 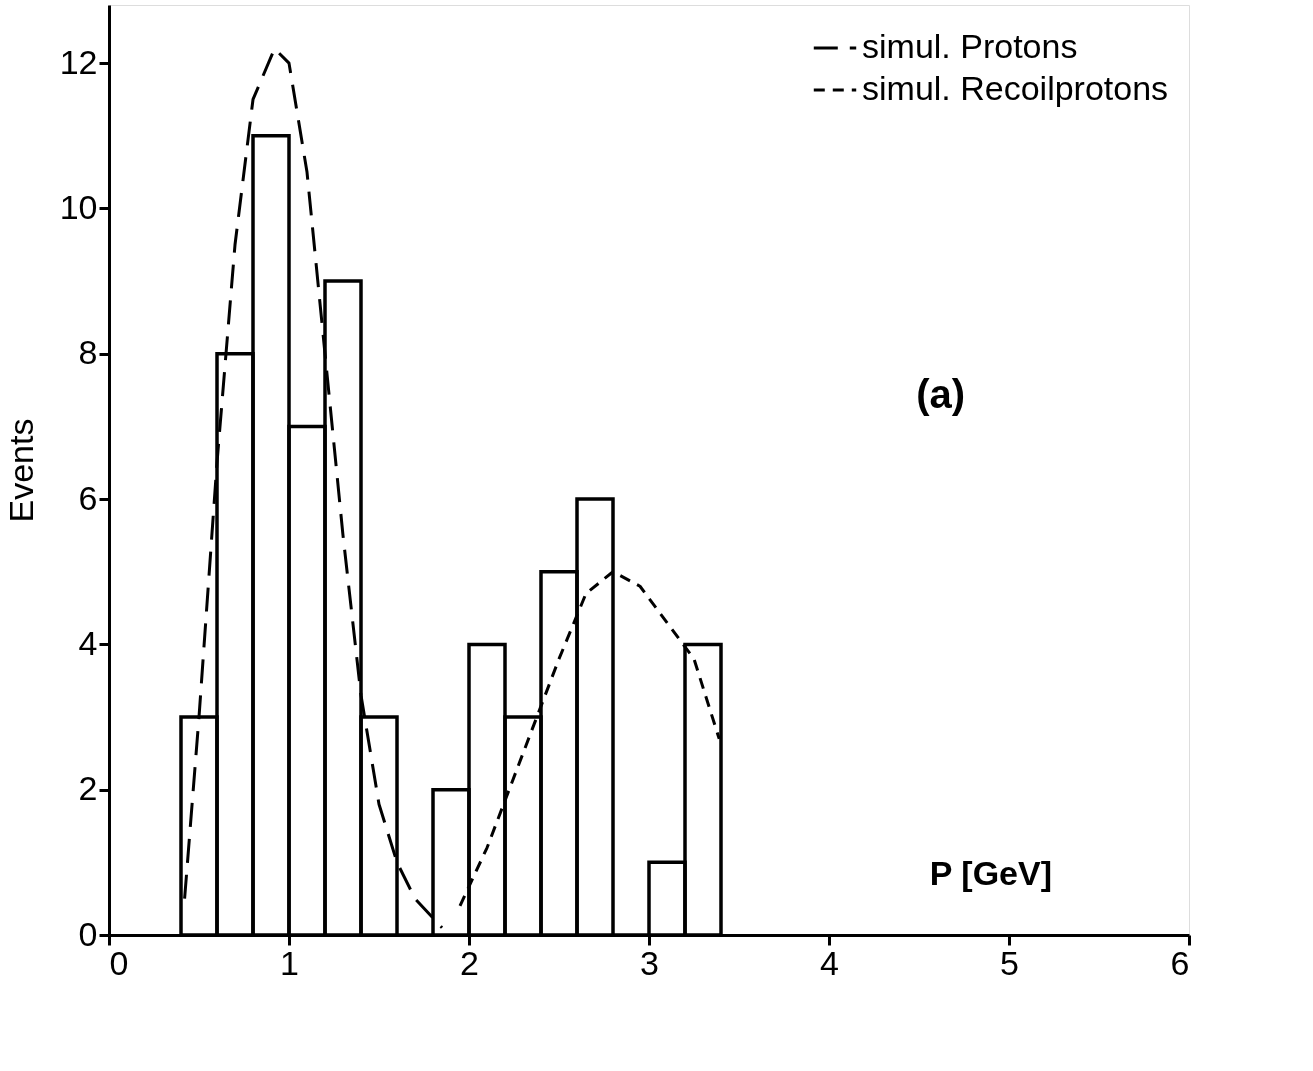 I want to click on x-tick-label: 6, so click(x=1180, y=962).